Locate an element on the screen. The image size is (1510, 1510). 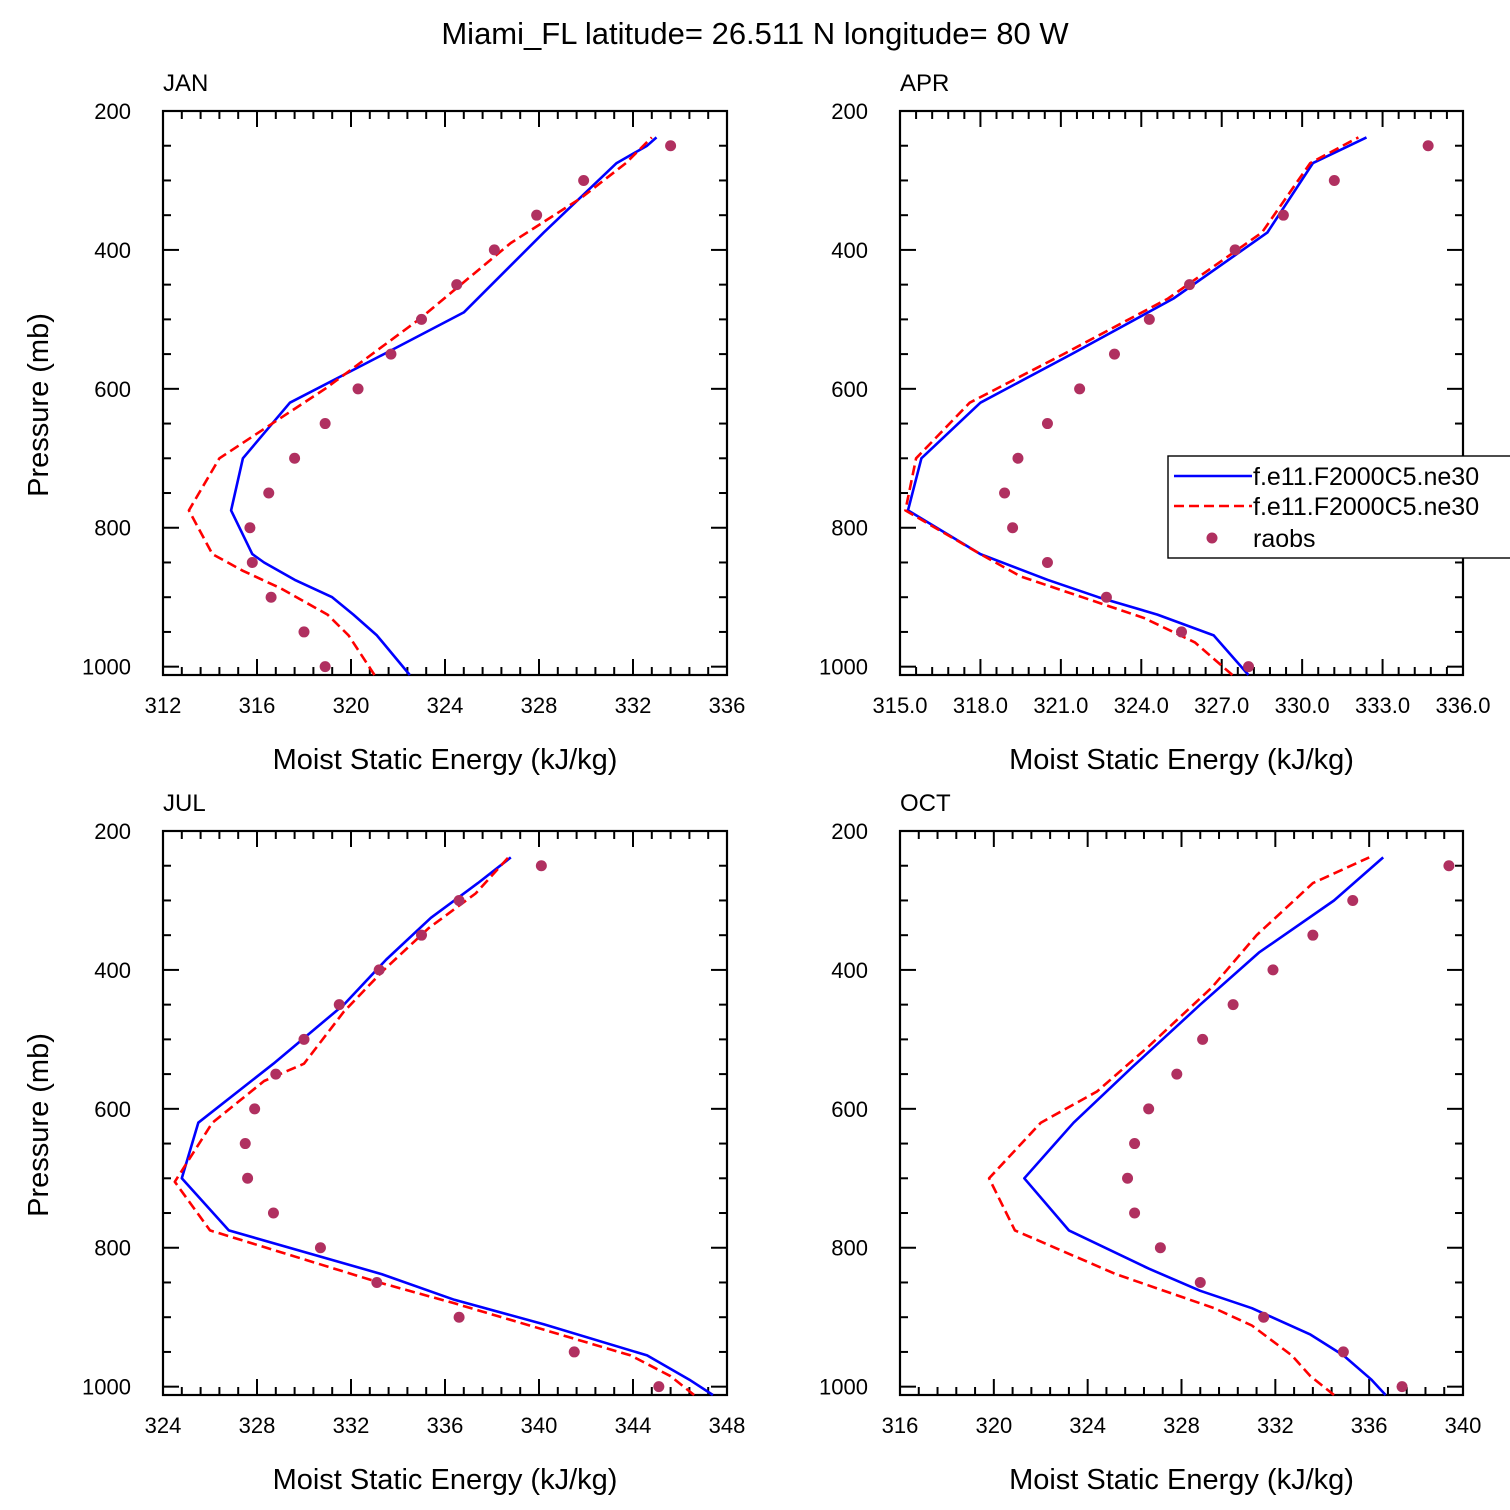
x-tick-label: 324.0 is located at coordinates (1141, 705).